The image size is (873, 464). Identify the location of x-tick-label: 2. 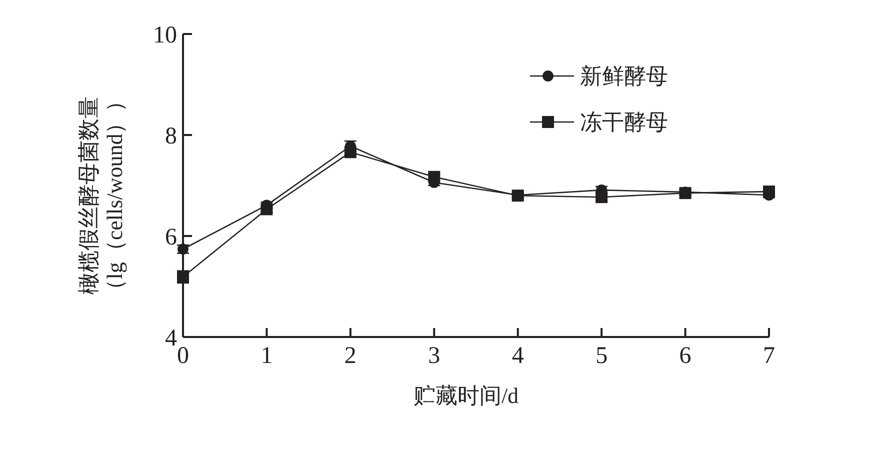
(350, 356).